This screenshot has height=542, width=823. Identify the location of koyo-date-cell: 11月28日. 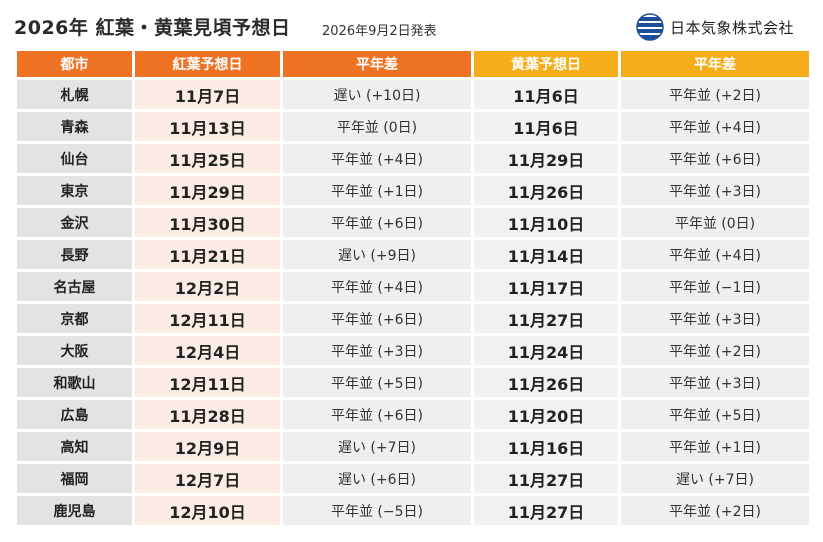
(207, 414).